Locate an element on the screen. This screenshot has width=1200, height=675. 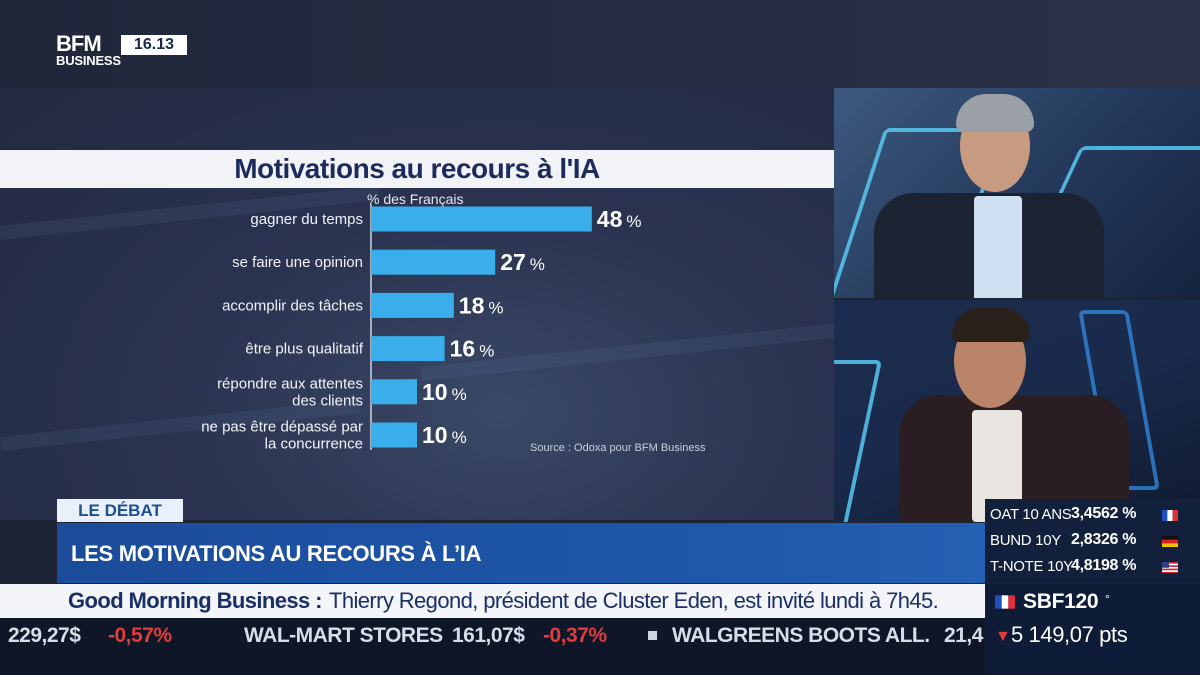
logo-line1: BFM is located at coordinates (79, 43).